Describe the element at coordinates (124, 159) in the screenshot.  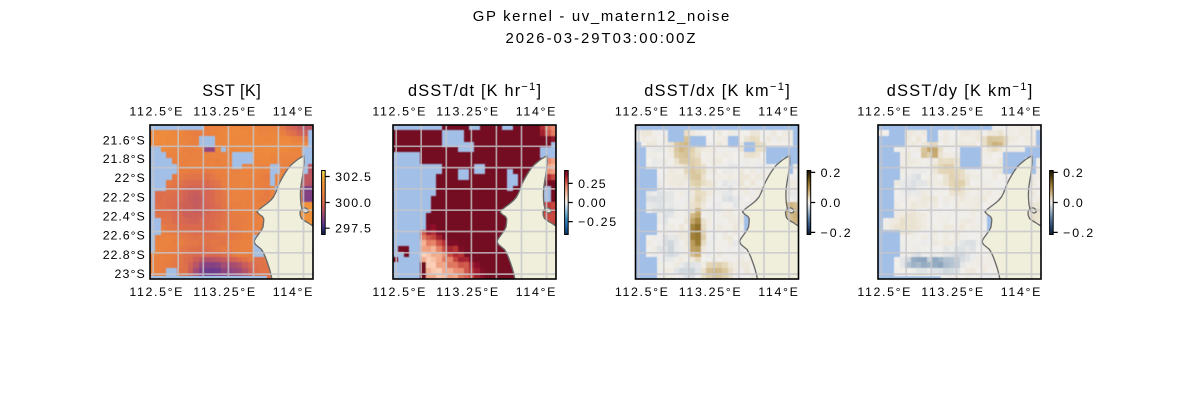
I see `svg-text: 21.8°S` at that location.